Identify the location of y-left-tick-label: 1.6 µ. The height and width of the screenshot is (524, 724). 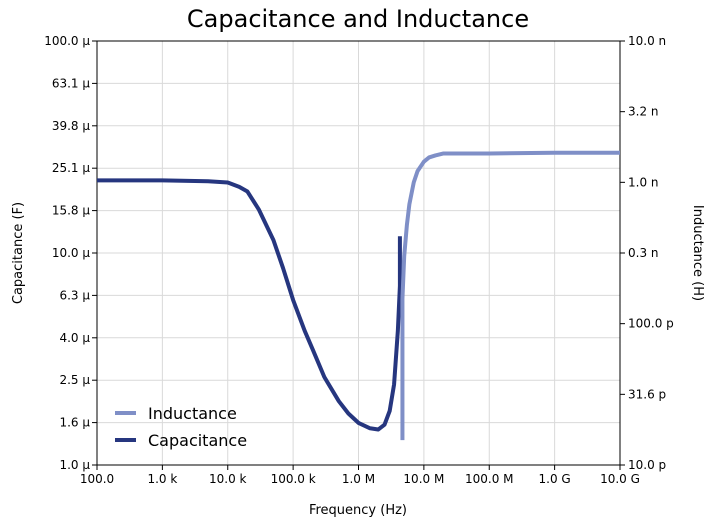
(74, 423).